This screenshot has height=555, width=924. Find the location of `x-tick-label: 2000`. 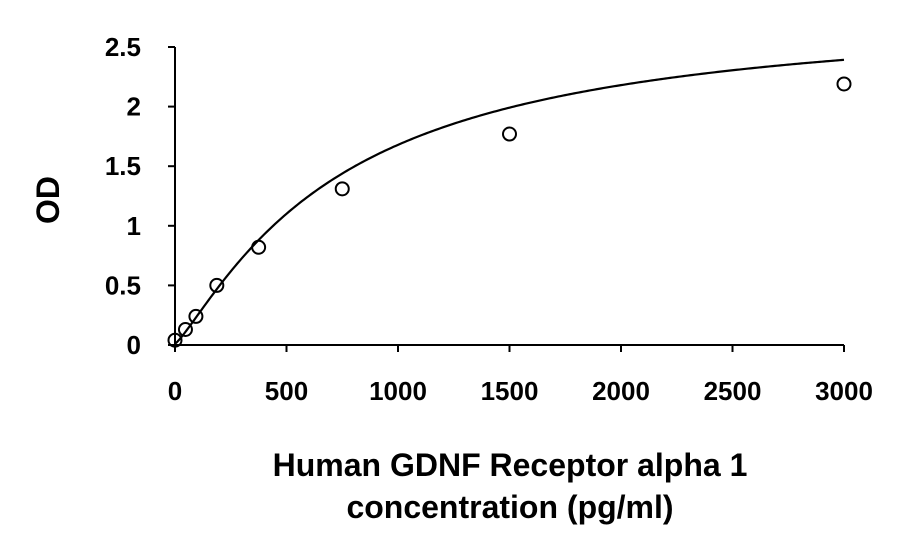

x-tick-label: 2000 is located at coordinates (621, 391).